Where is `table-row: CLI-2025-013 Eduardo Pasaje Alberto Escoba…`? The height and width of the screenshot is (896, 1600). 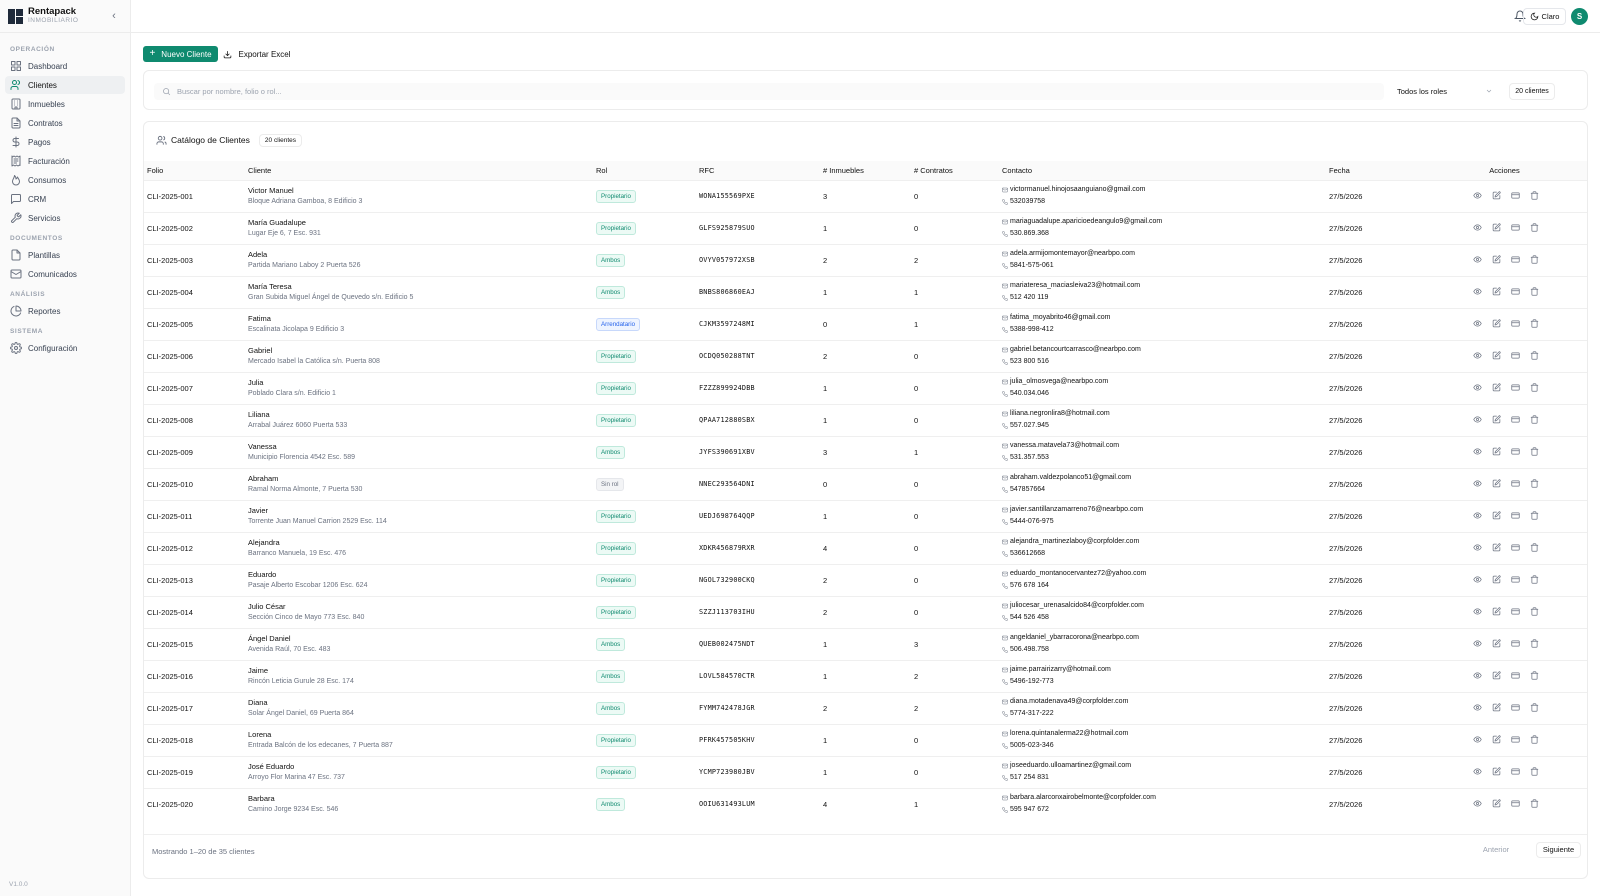
table-row: CLI-2025-013 Eduardo Pasaje Alberto Escoba… is located at coordinates (865, 580).